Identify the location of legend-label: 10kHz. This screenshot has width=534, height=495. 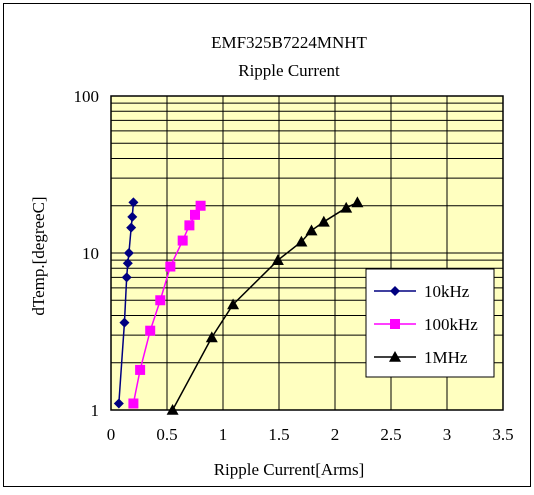
(447, 291).